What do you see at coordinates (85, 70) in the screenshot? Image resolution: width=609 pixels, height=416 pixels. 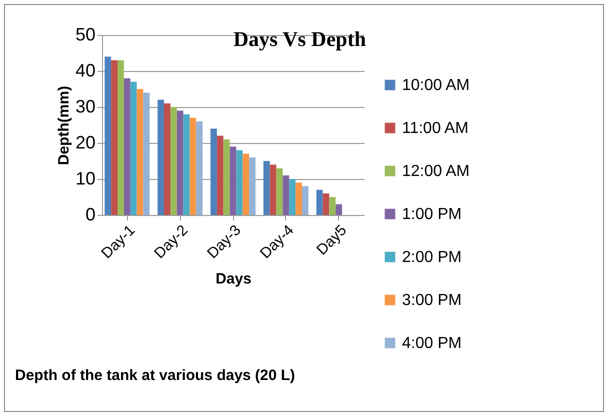 I see `y-tick-label: 40` at bounding box center [85, 70].